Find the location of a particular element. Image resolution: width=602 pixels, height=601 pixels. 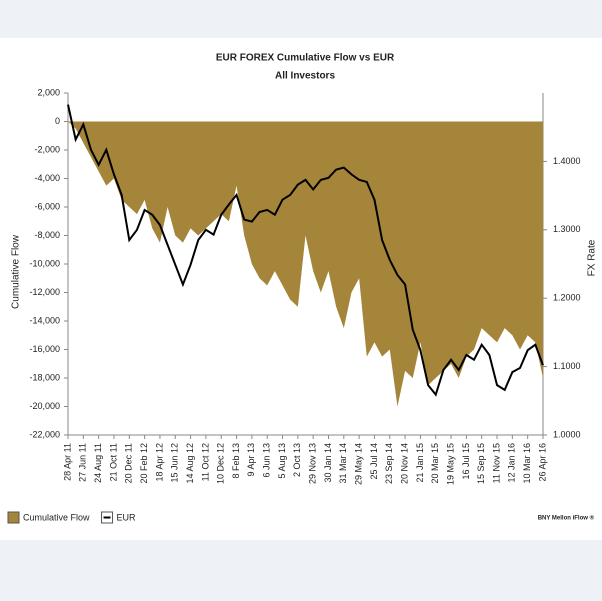

x-tick-label: 10 Mar 16 is located at coordinates (527, 463).